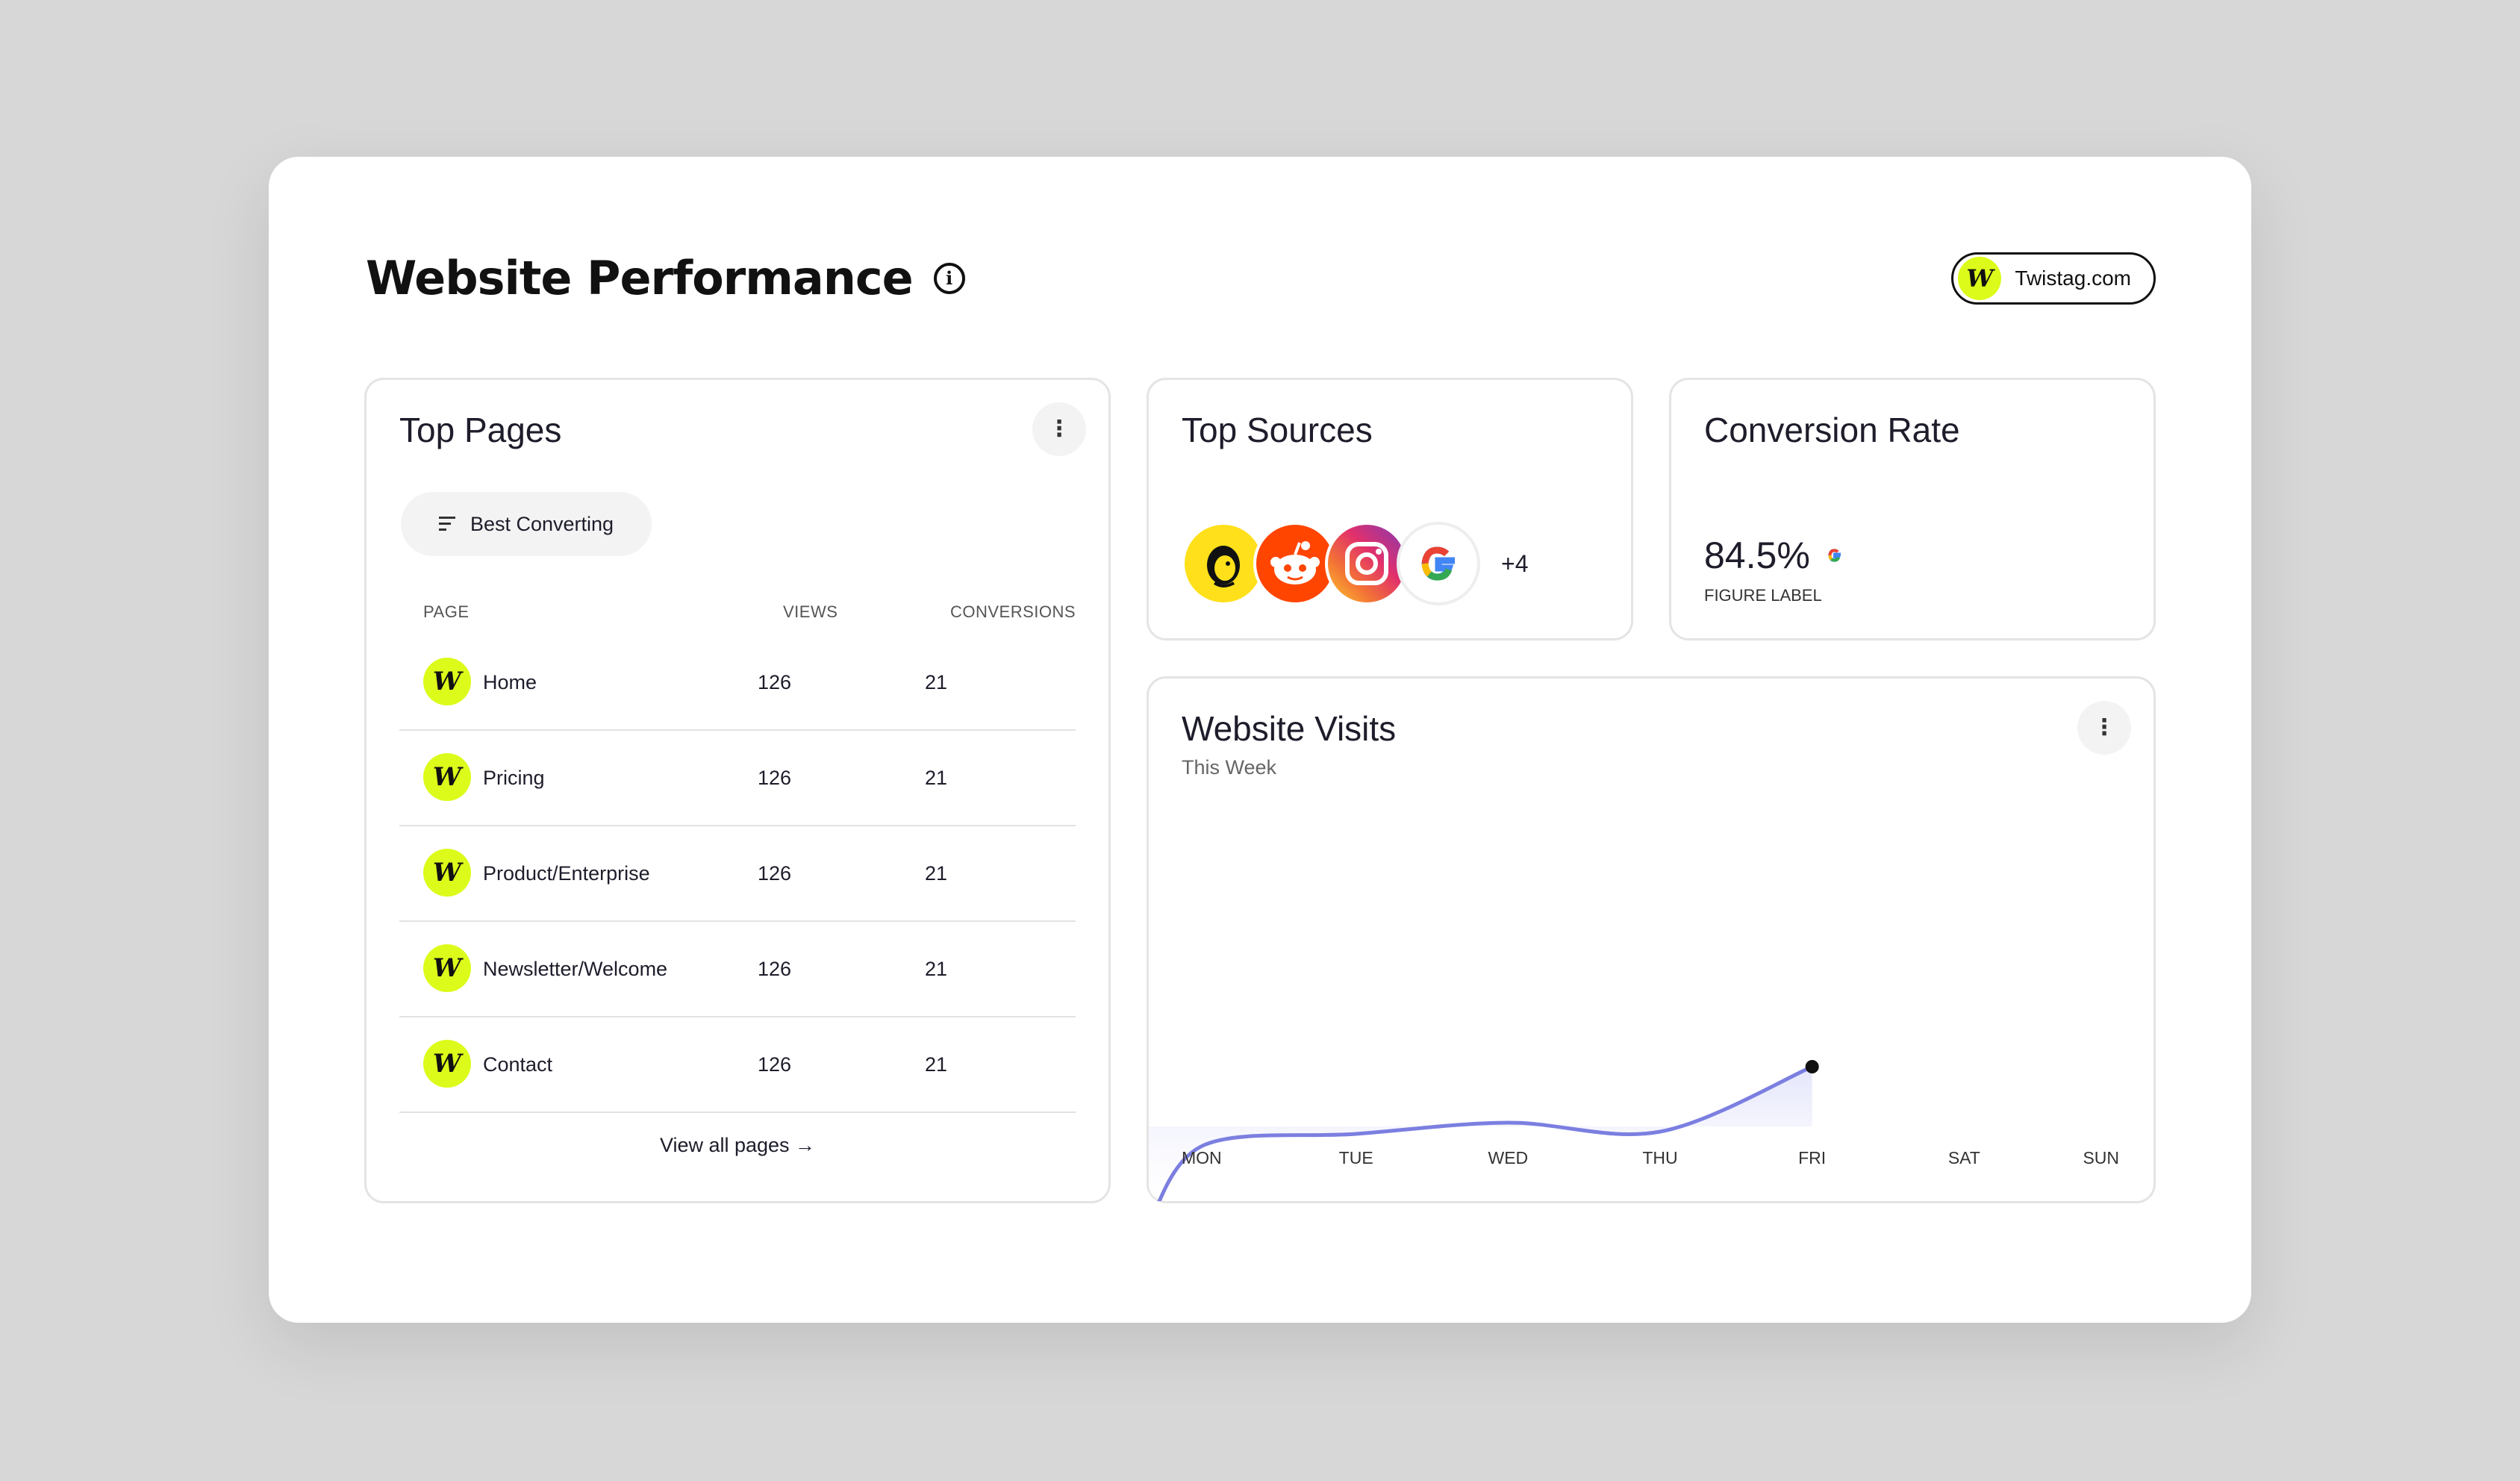 This screenshot has width=2520, height=1481. Describe the element at coordinates (2101, 1157) in the screenshot. I see `x-tick-label: SUN` at that location.